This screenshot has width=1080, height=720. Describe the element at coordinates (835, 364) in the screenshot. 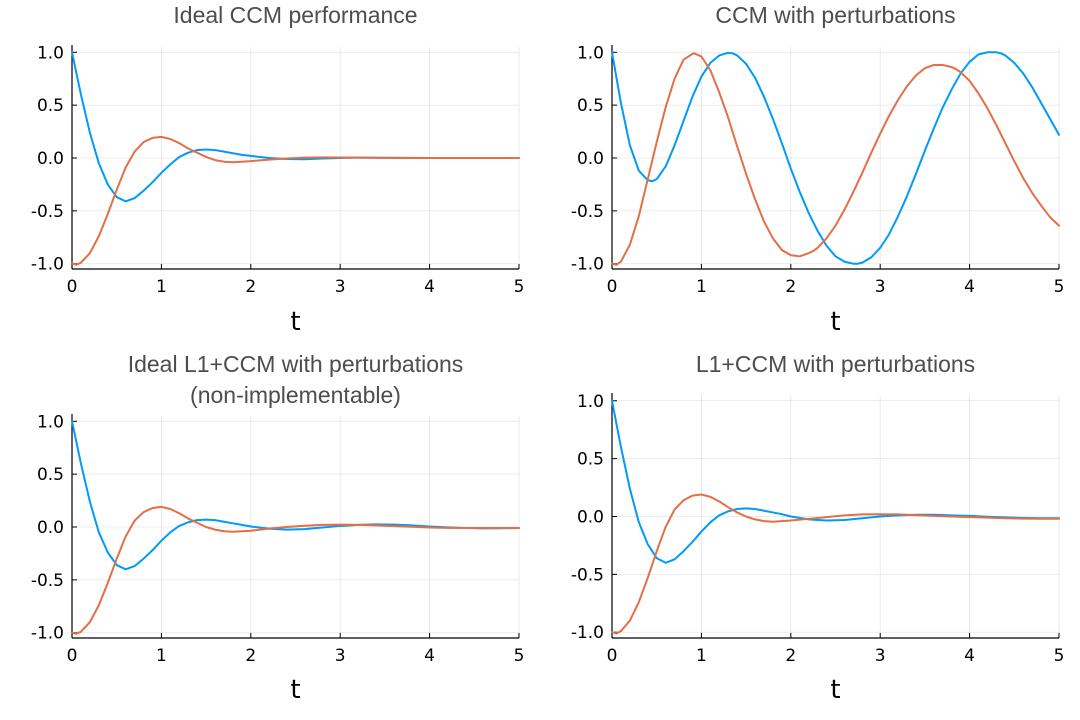

I see `chart-title: L1+CCM with perturbations` at that location.